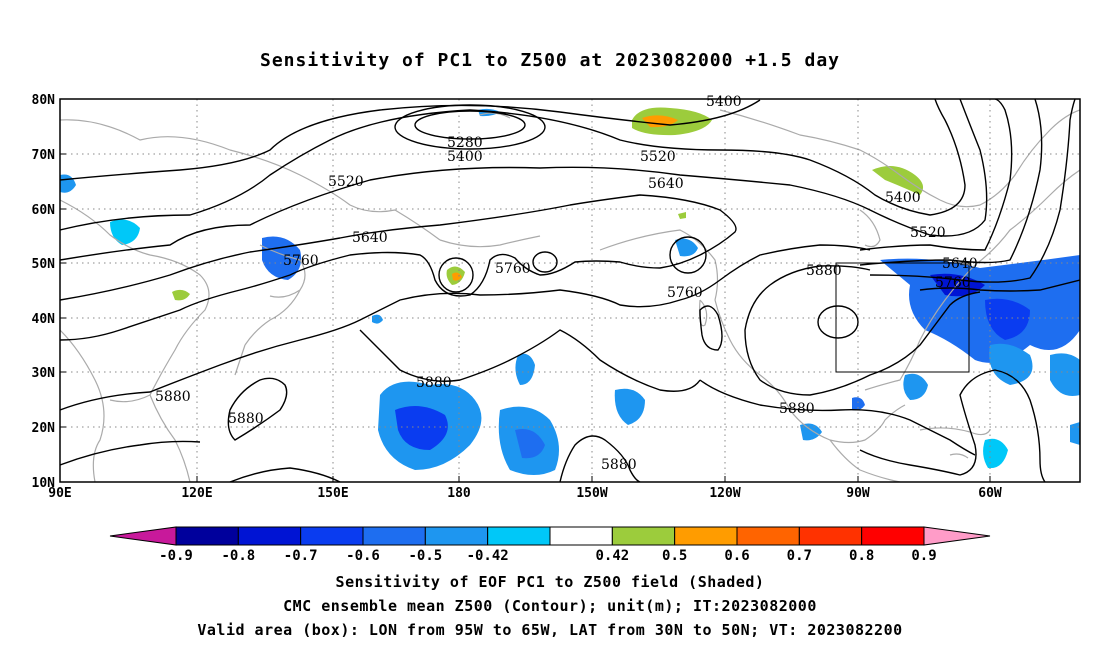 Image resolution: width=1100 pixels, height=650 pixels. What do you see at coordinates (44, 264) in the screenshot?
I see `lat-label: 50N` at bounding box center [44, 264].